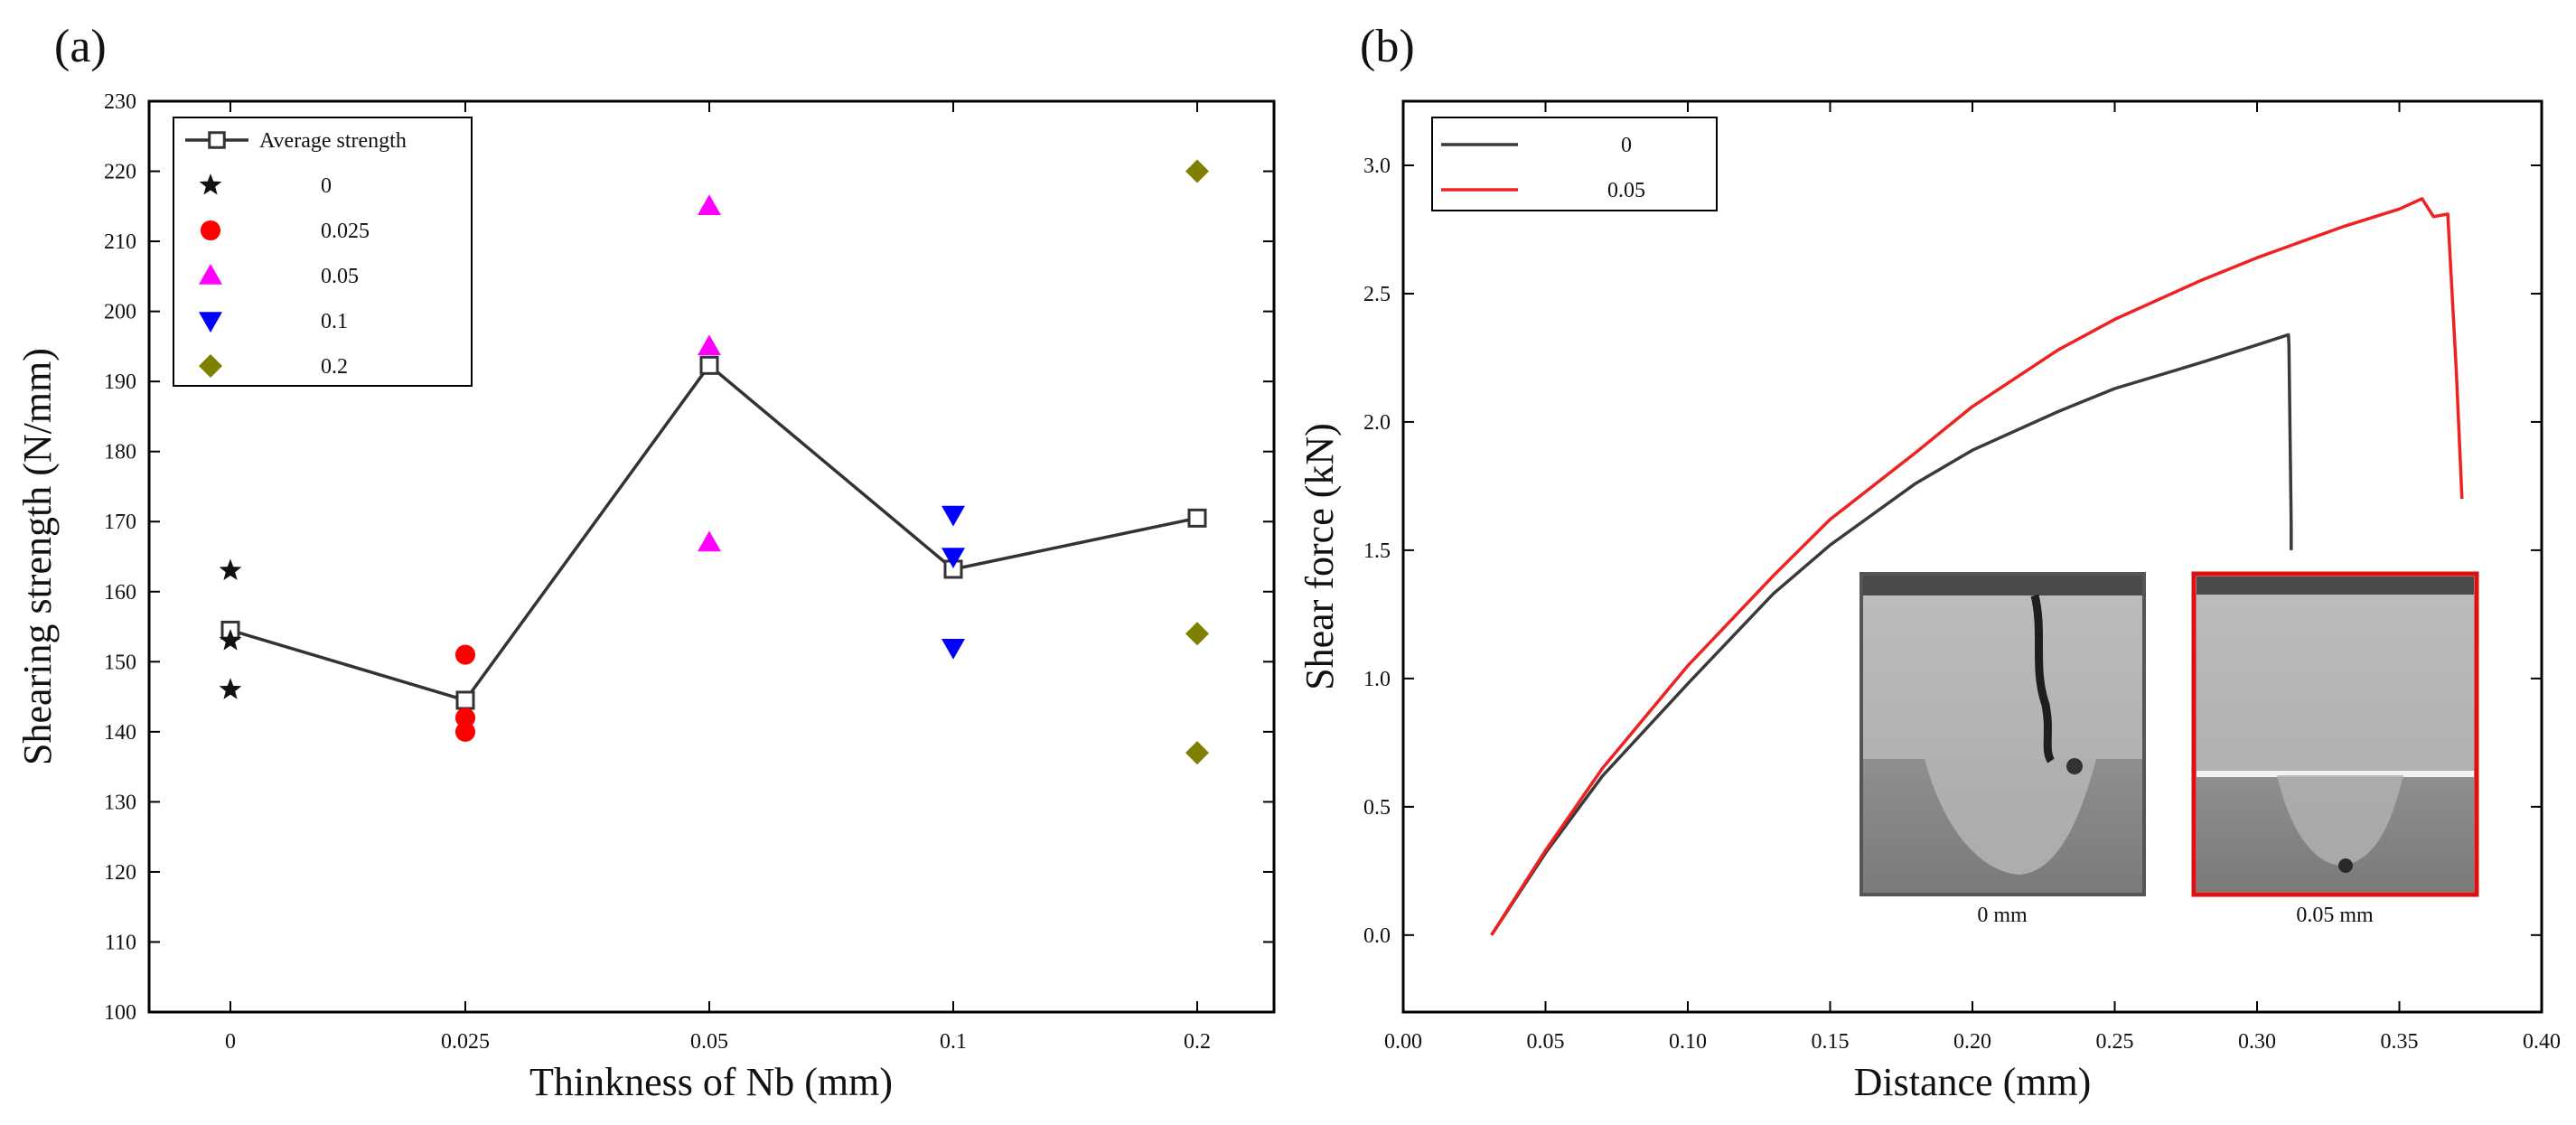  What do you see at coordinates (2335, 586) in the screenshot?
I see `inset-005mm-top-edge` at bounding box center [2335, 586].